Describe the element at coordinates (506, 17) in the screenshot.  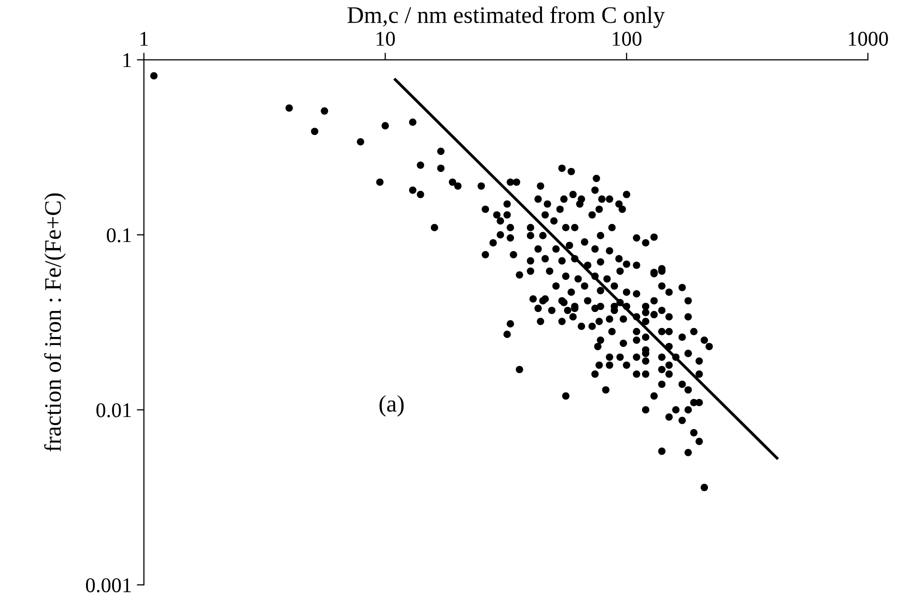
I see `x-axis-title: Dm,c / nm estimated from C only` at that location.